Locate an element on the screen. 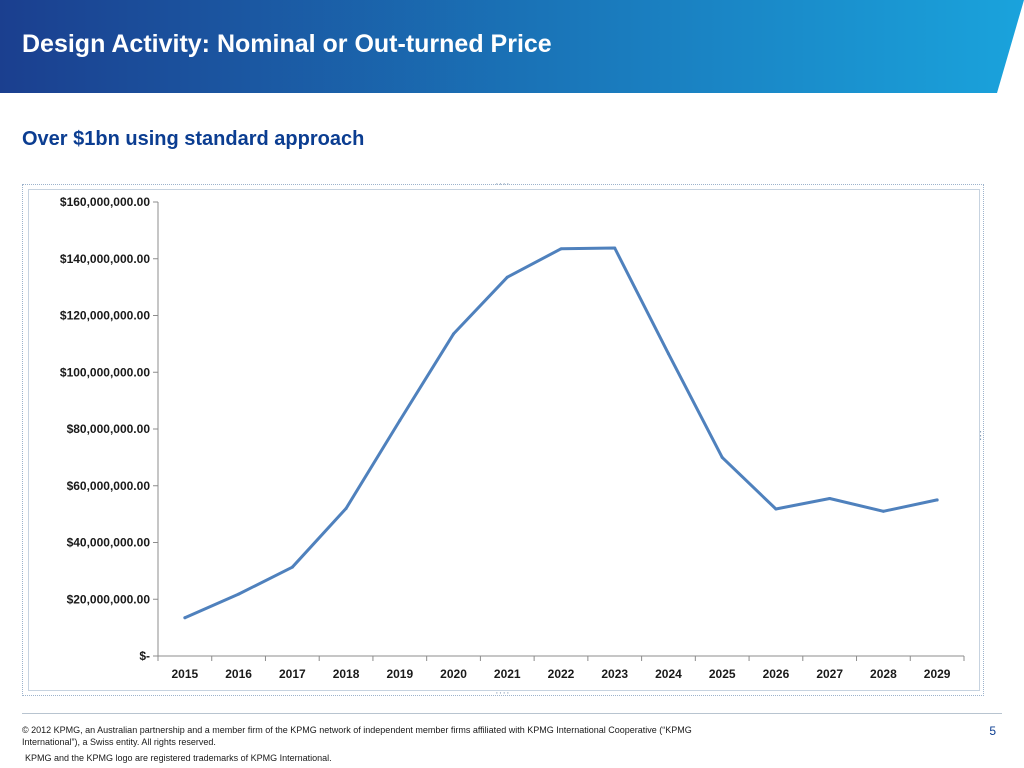 Image resolution: width=1024 pixels, height=768 pixels. header-background is located at coordinates (512, 46).